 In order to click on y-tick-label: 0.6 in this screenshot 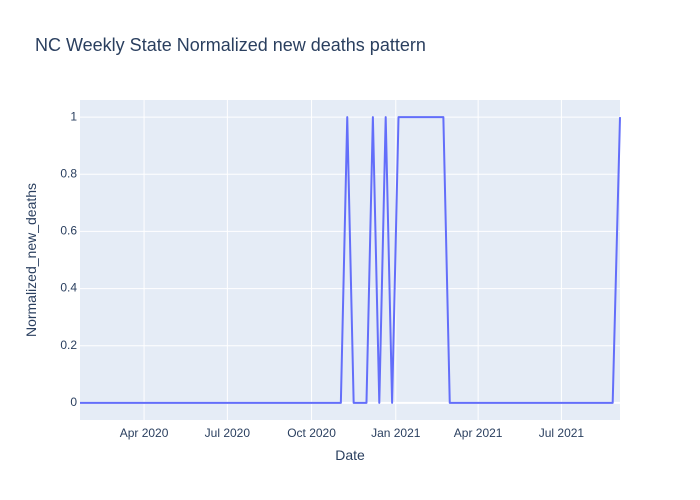, I will do `click(68, 231)`.